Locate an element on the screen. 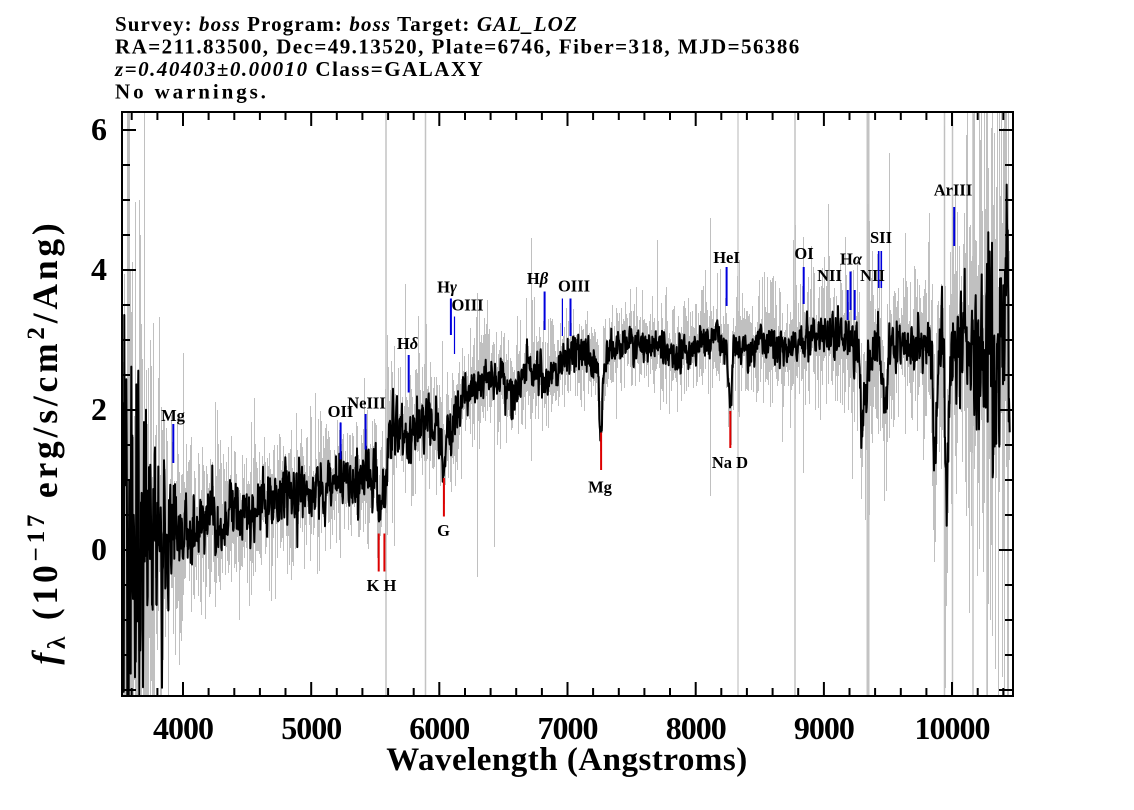  svg-text: 4000 is located at coordinates (183, 728).